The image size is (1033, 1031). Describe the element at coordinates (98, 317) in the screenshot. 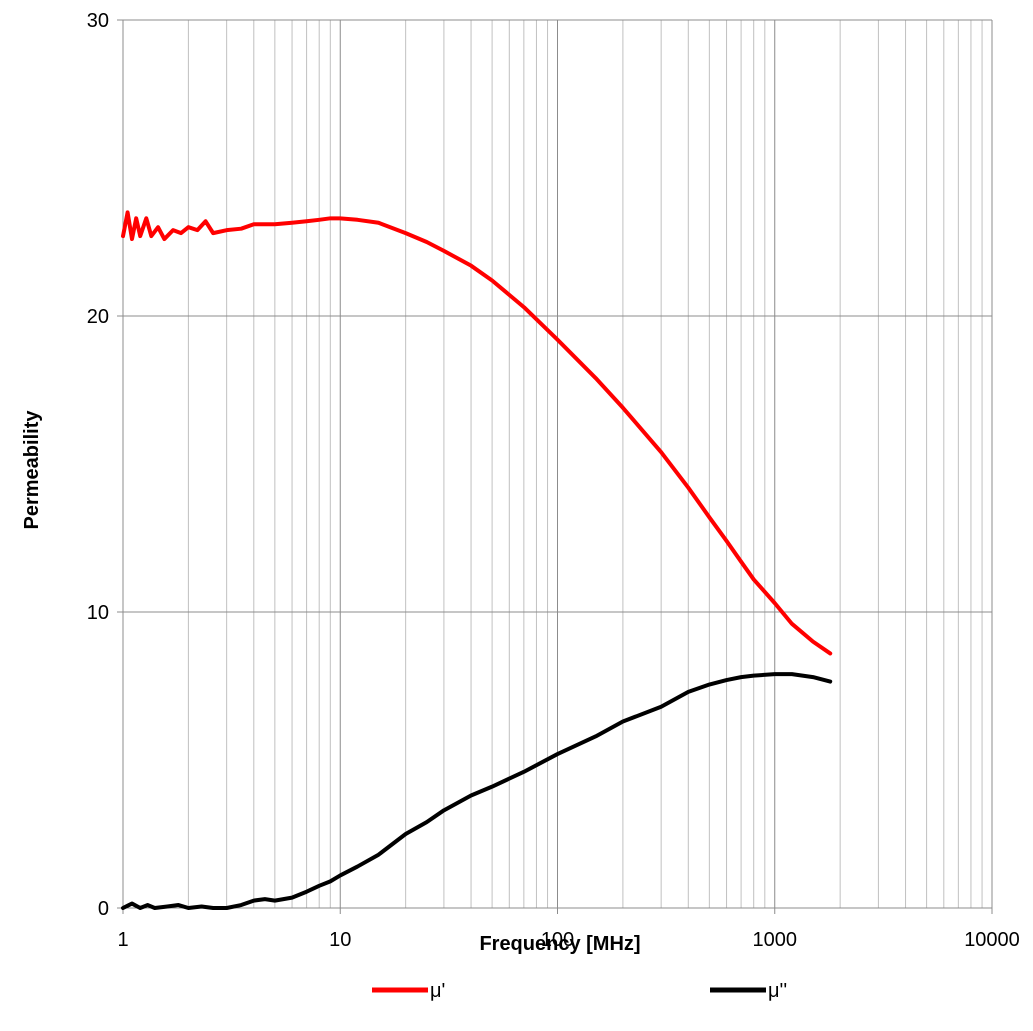

I see `y-tick-label: 20` at that location.